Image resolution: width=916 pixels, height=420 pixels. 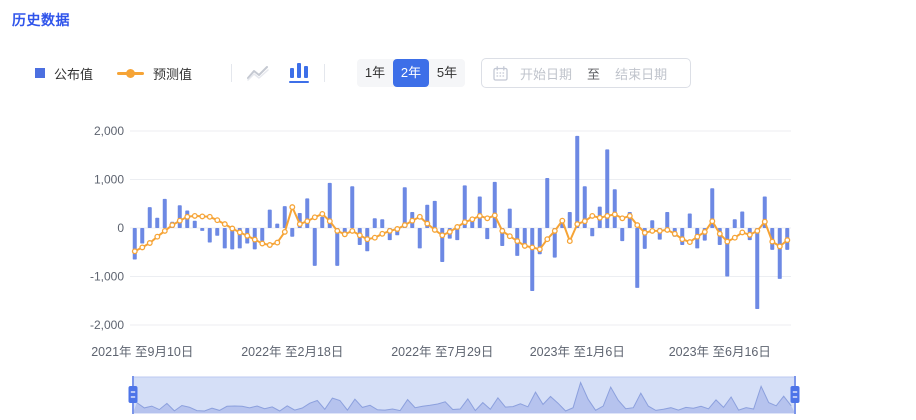 I want to click on data-zoom-slider, so click(x=458, y=397).